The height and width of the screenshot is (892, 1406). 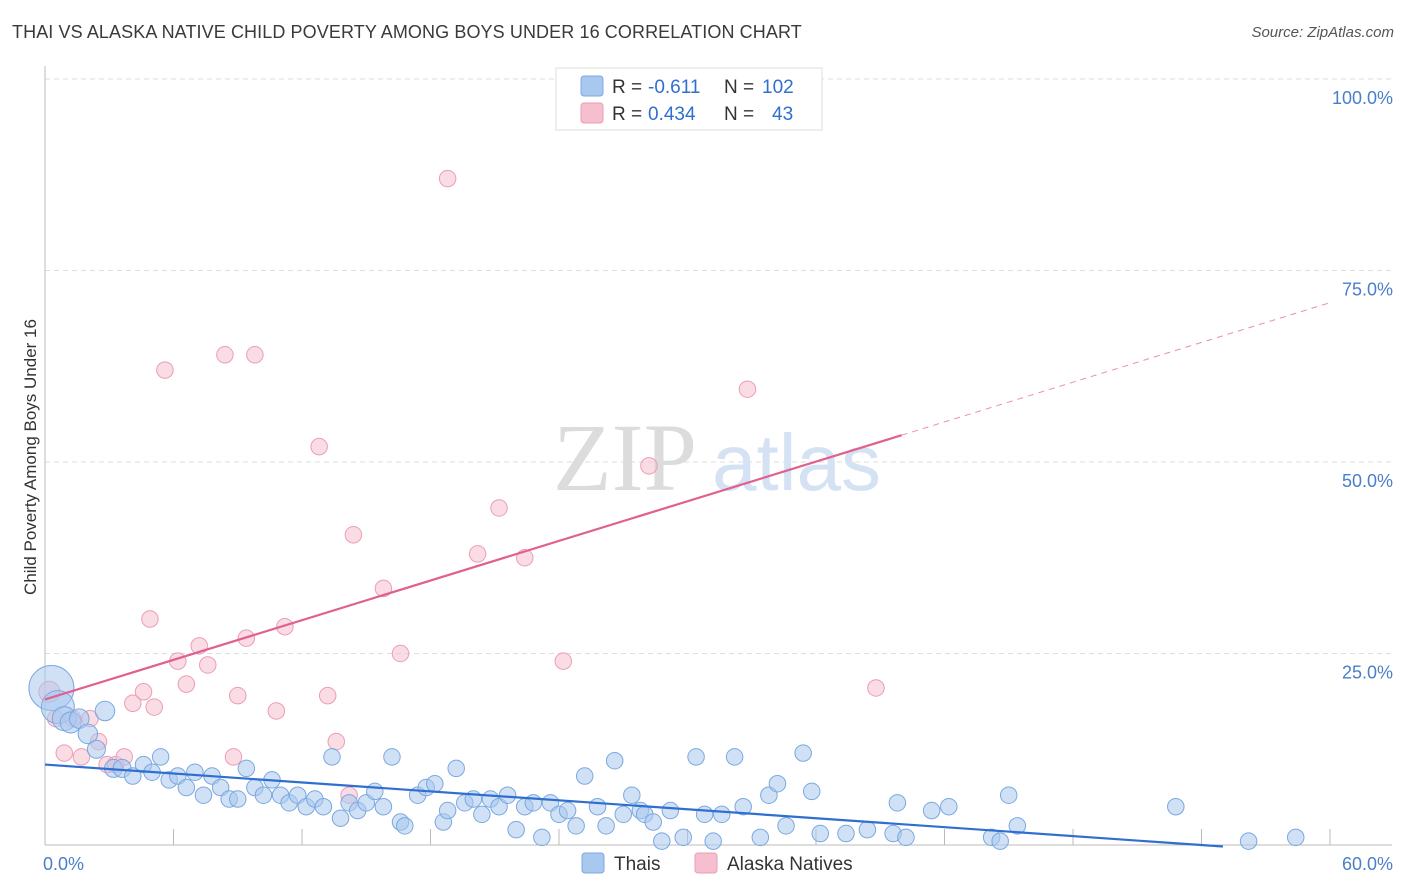 What do you see at coordinates (1367, 290) in the screenshot?
I see `y-tick-label-2: 75.0%` at bounding box center [1367, 290].